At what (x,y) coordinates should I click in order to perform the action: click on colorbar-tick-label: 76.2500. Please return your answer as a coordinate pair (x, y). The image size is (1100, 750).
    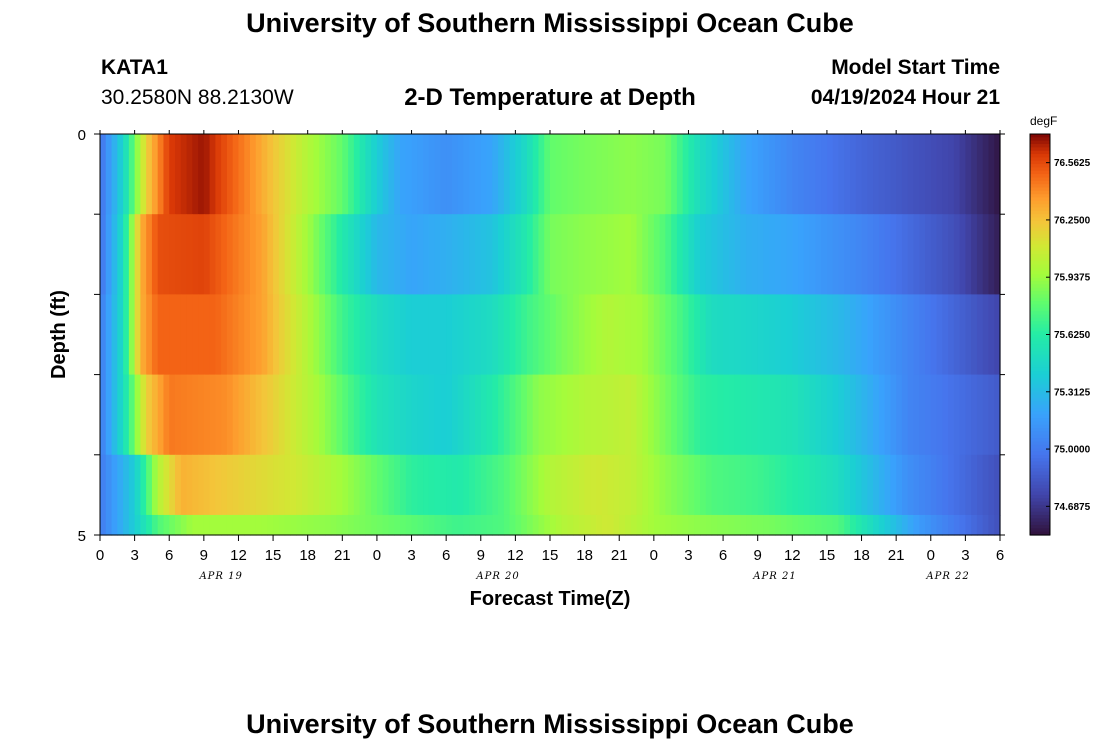
    Looking at the image, I should click on (1072, 220).